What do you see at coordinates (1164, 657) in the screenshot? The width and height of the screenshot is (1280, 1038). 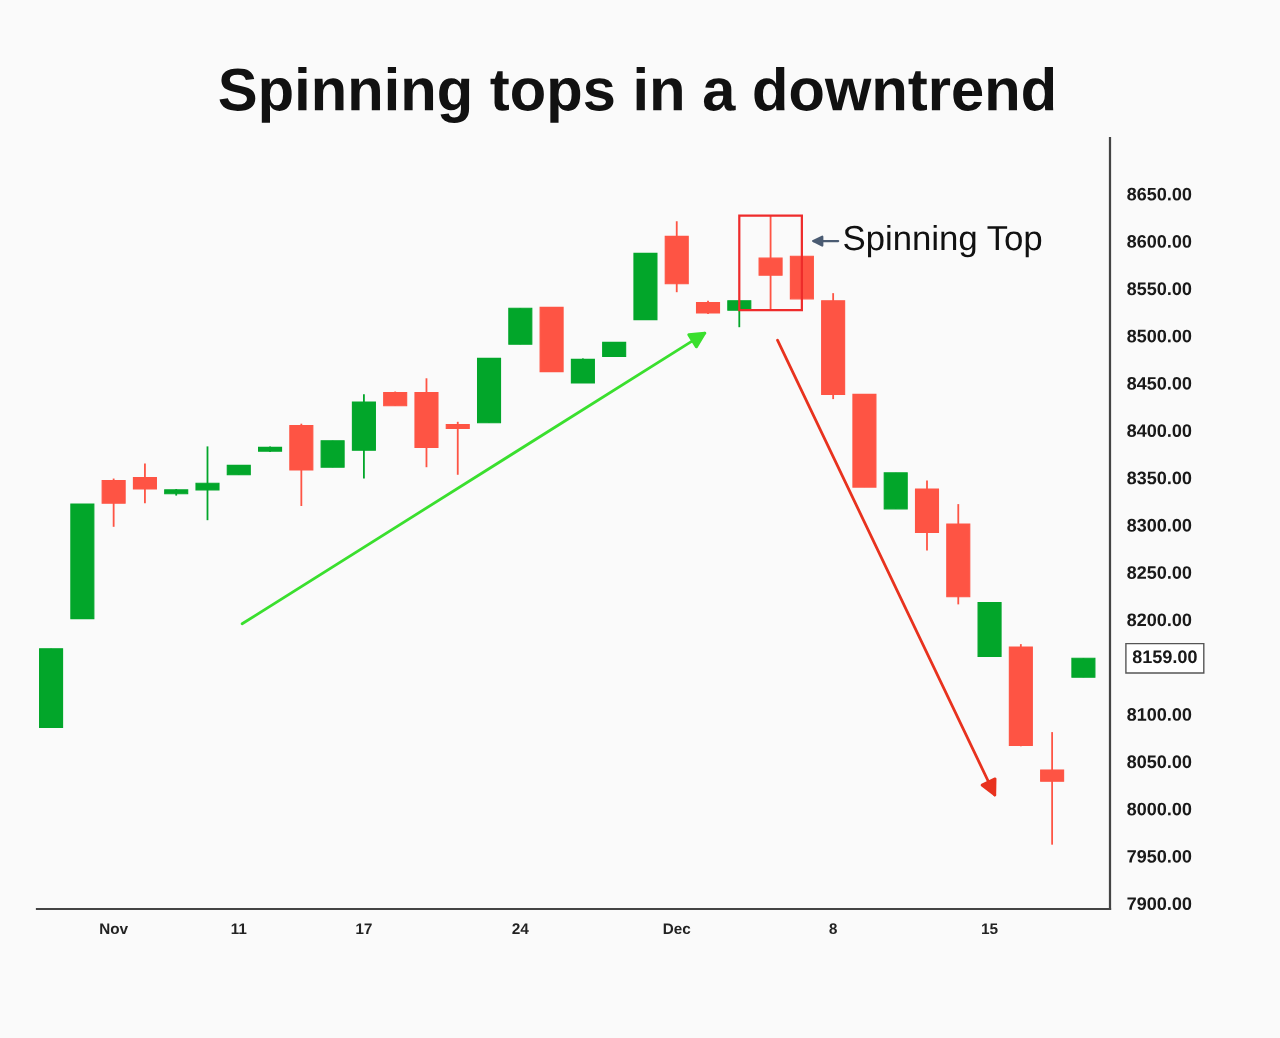 I see `text: 8159.00` at bounding box center [1164, 657].